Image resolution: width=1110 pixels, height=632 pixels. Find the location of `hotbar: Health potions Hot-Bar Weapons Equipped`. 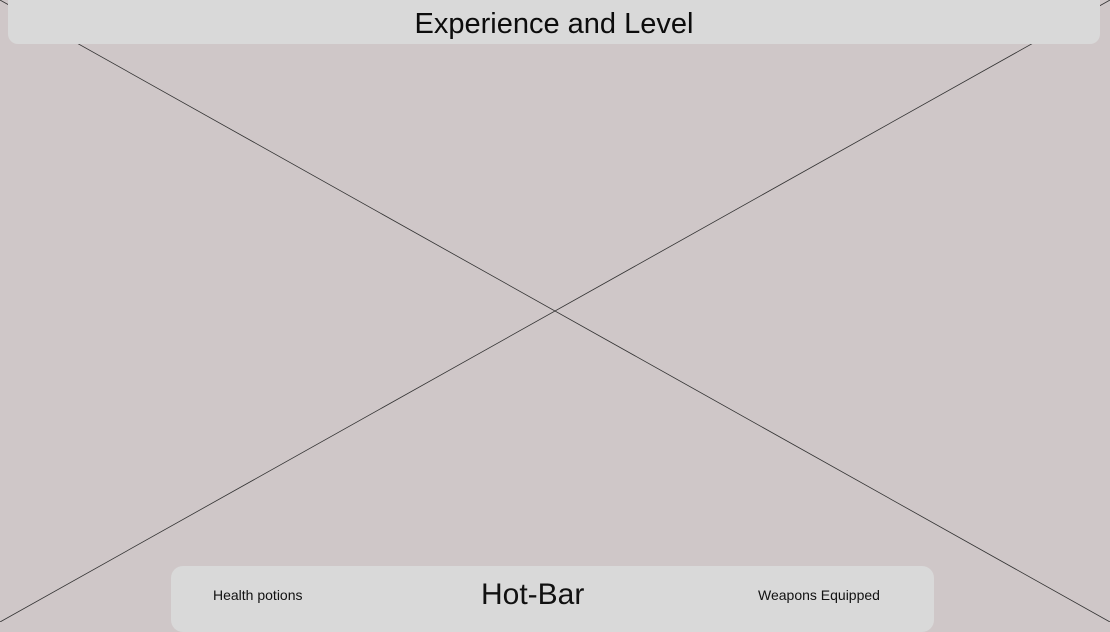

hotbar: Health potions Hot-Bar Weapons Equipped is located at coordinates (552, 599).